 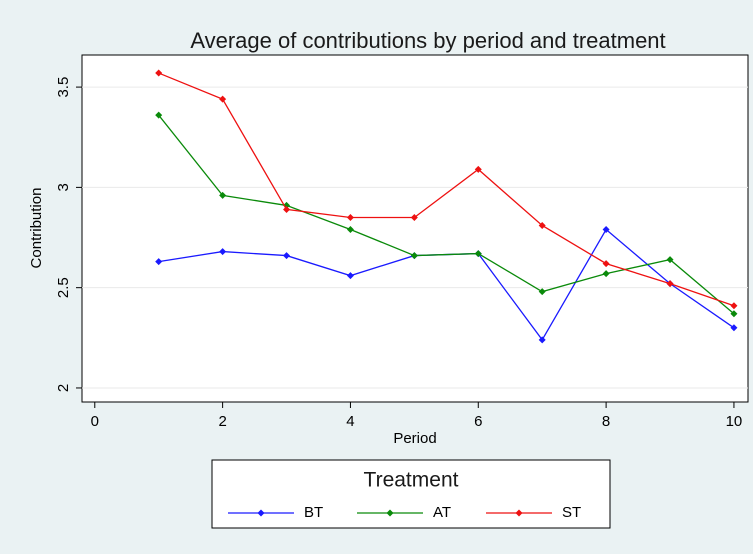 What do you see at coordinates (63, 287) in the screenshot?
I see `y-tick-label: 2.5` at bounding box center [63, 287].